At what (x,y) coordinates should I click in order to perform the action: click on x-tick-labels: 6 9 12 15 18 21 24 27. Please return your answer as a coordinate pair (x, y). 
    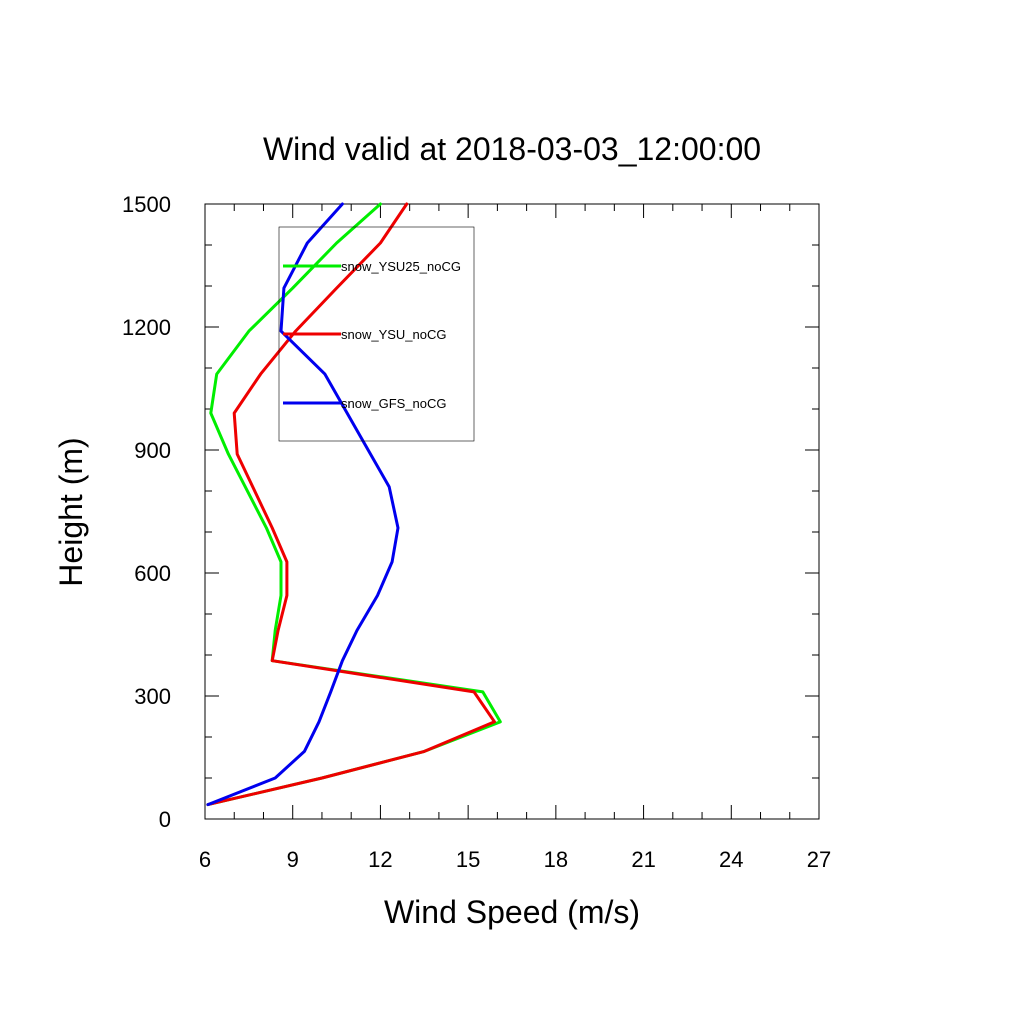
    Looking at the image, I should click on (515, 859).